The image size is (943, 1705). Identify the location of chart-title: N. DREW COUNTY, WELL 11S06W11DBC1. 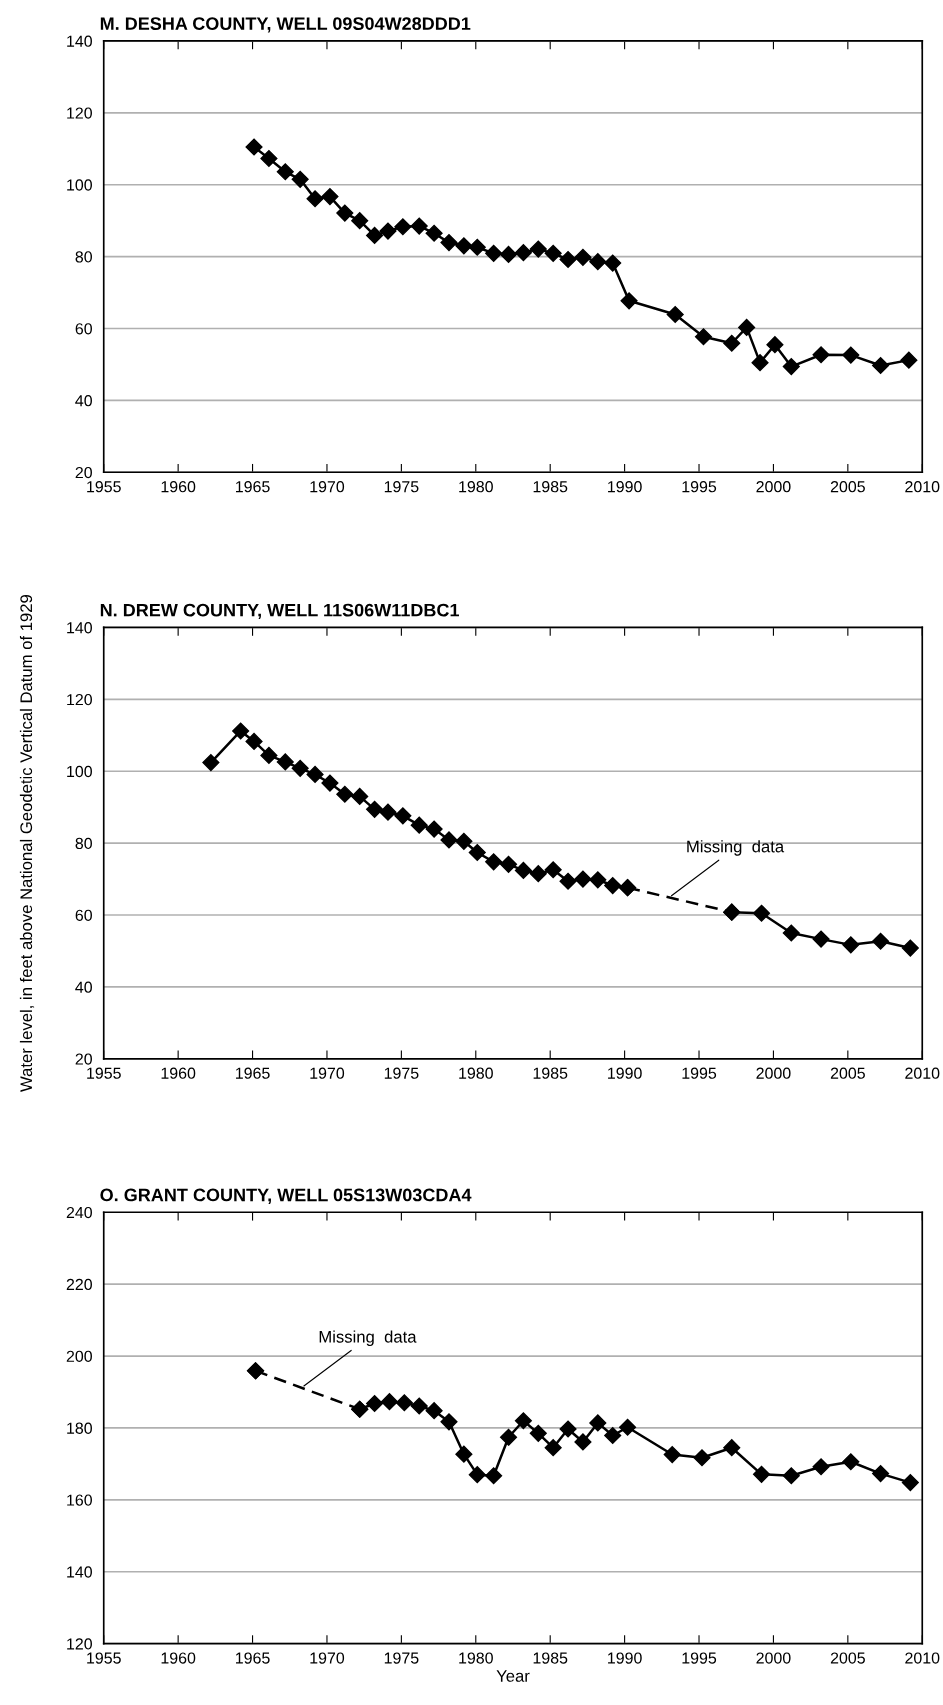
(279, 611).